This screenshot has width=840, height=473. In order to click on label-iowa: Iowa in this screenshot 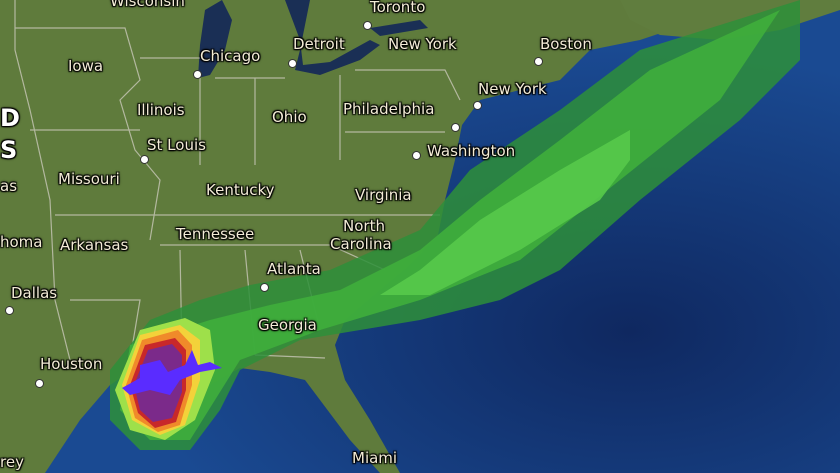, I will do `click(86, 66)`.